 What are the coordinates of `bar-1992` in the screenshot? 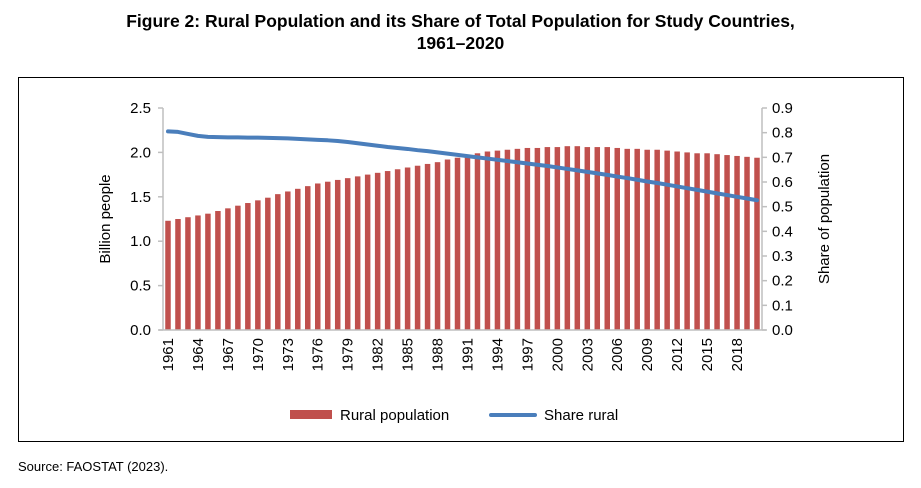 It's located at (477, 241).